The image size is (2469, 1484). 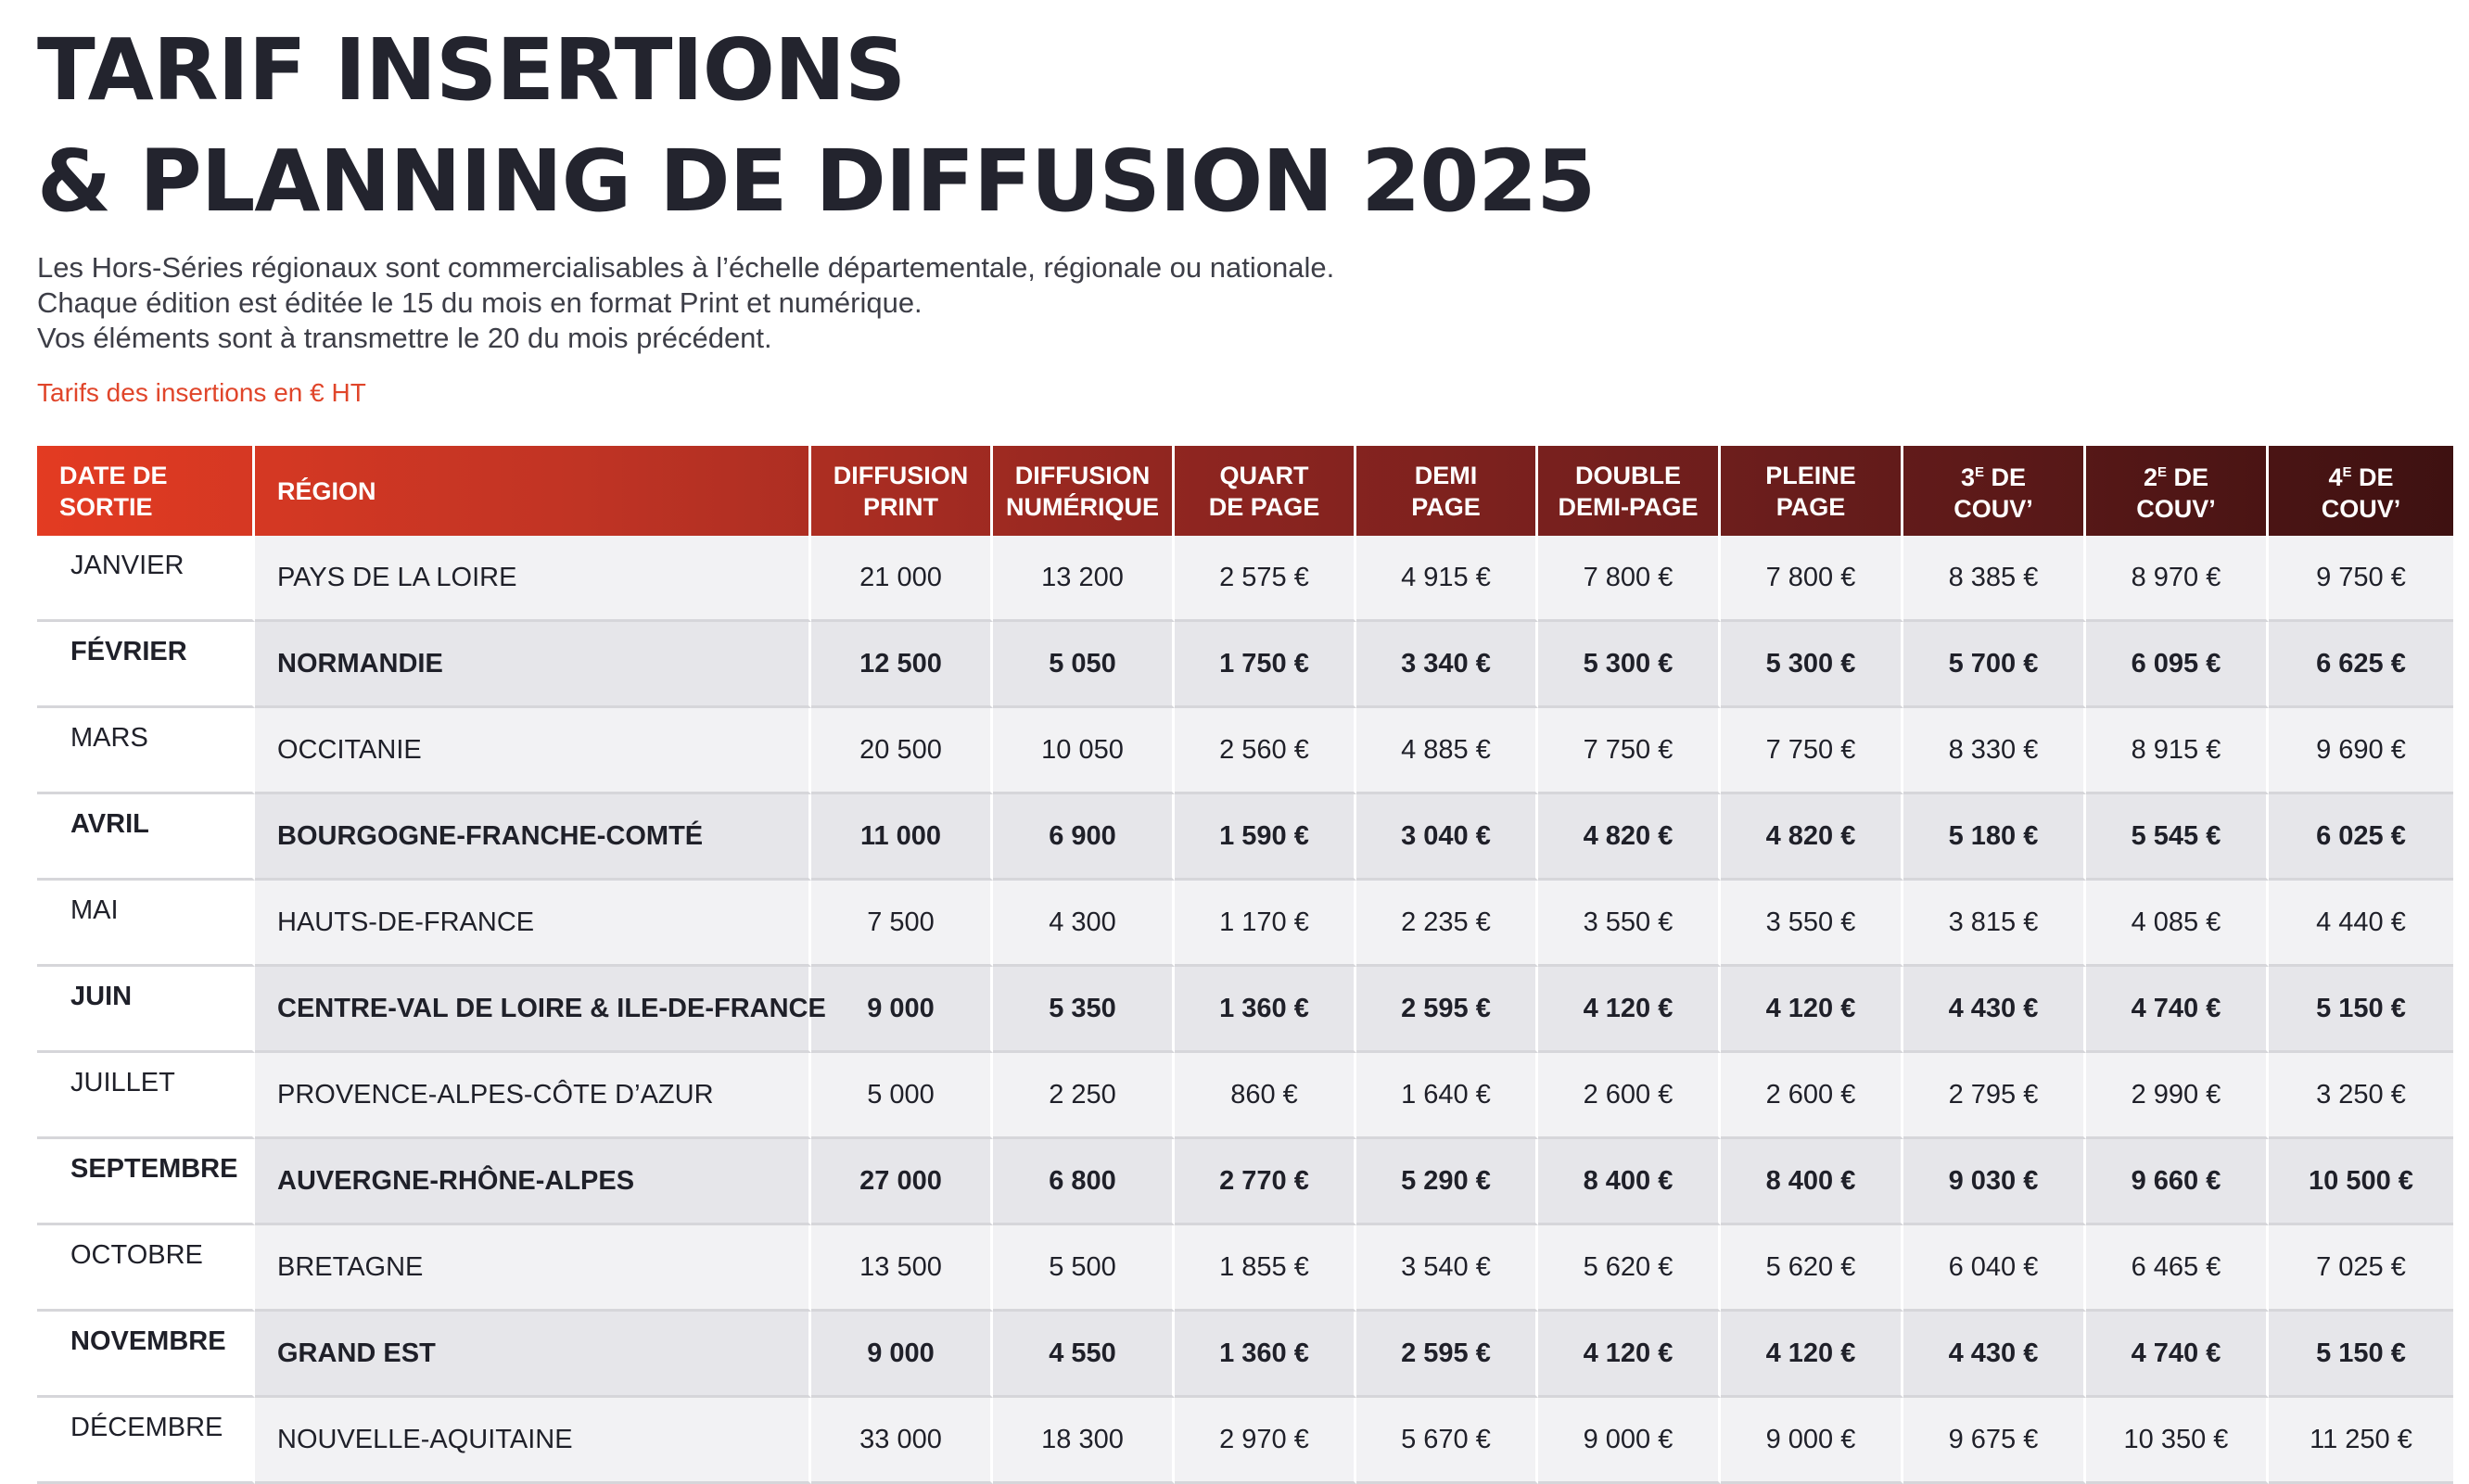 What do you see at coordinates (1629, 1182) in the screenshot?
I see `cell-double-demi-page: 8 400 €` at bounding box center [1629, 1182].